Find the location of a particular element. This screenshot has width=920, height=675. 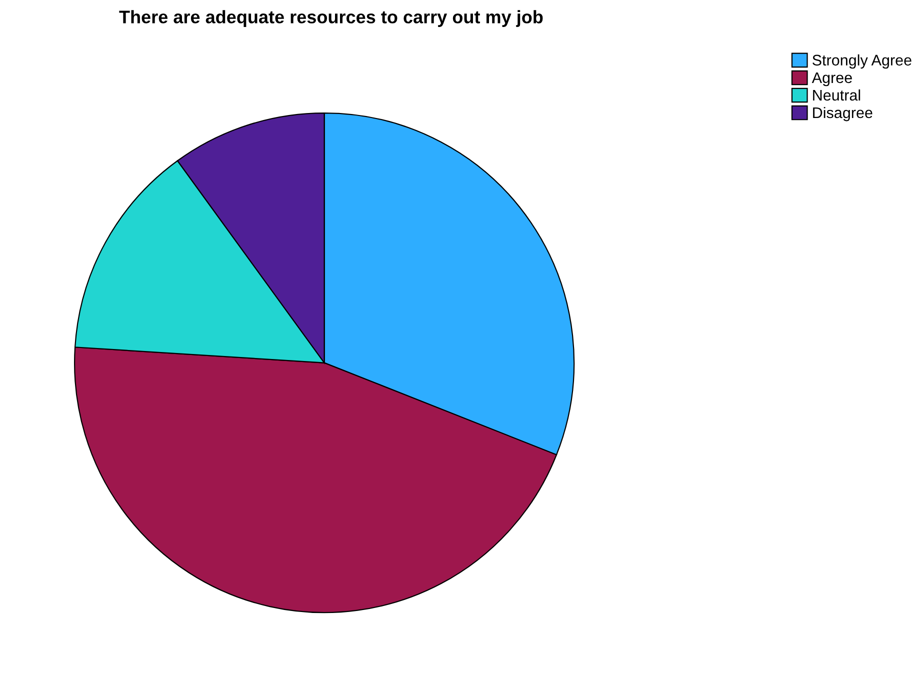

legend-label: Strongly Agree is located at coordinates (862, 61).